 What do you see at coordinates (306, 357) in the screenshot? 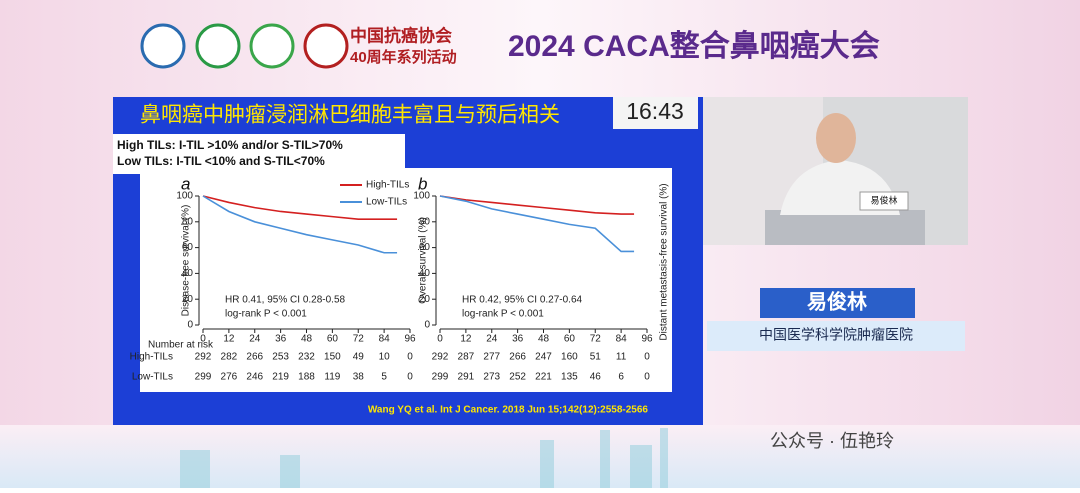
I see `risk-count: 232` at bounding box center [306, 357].